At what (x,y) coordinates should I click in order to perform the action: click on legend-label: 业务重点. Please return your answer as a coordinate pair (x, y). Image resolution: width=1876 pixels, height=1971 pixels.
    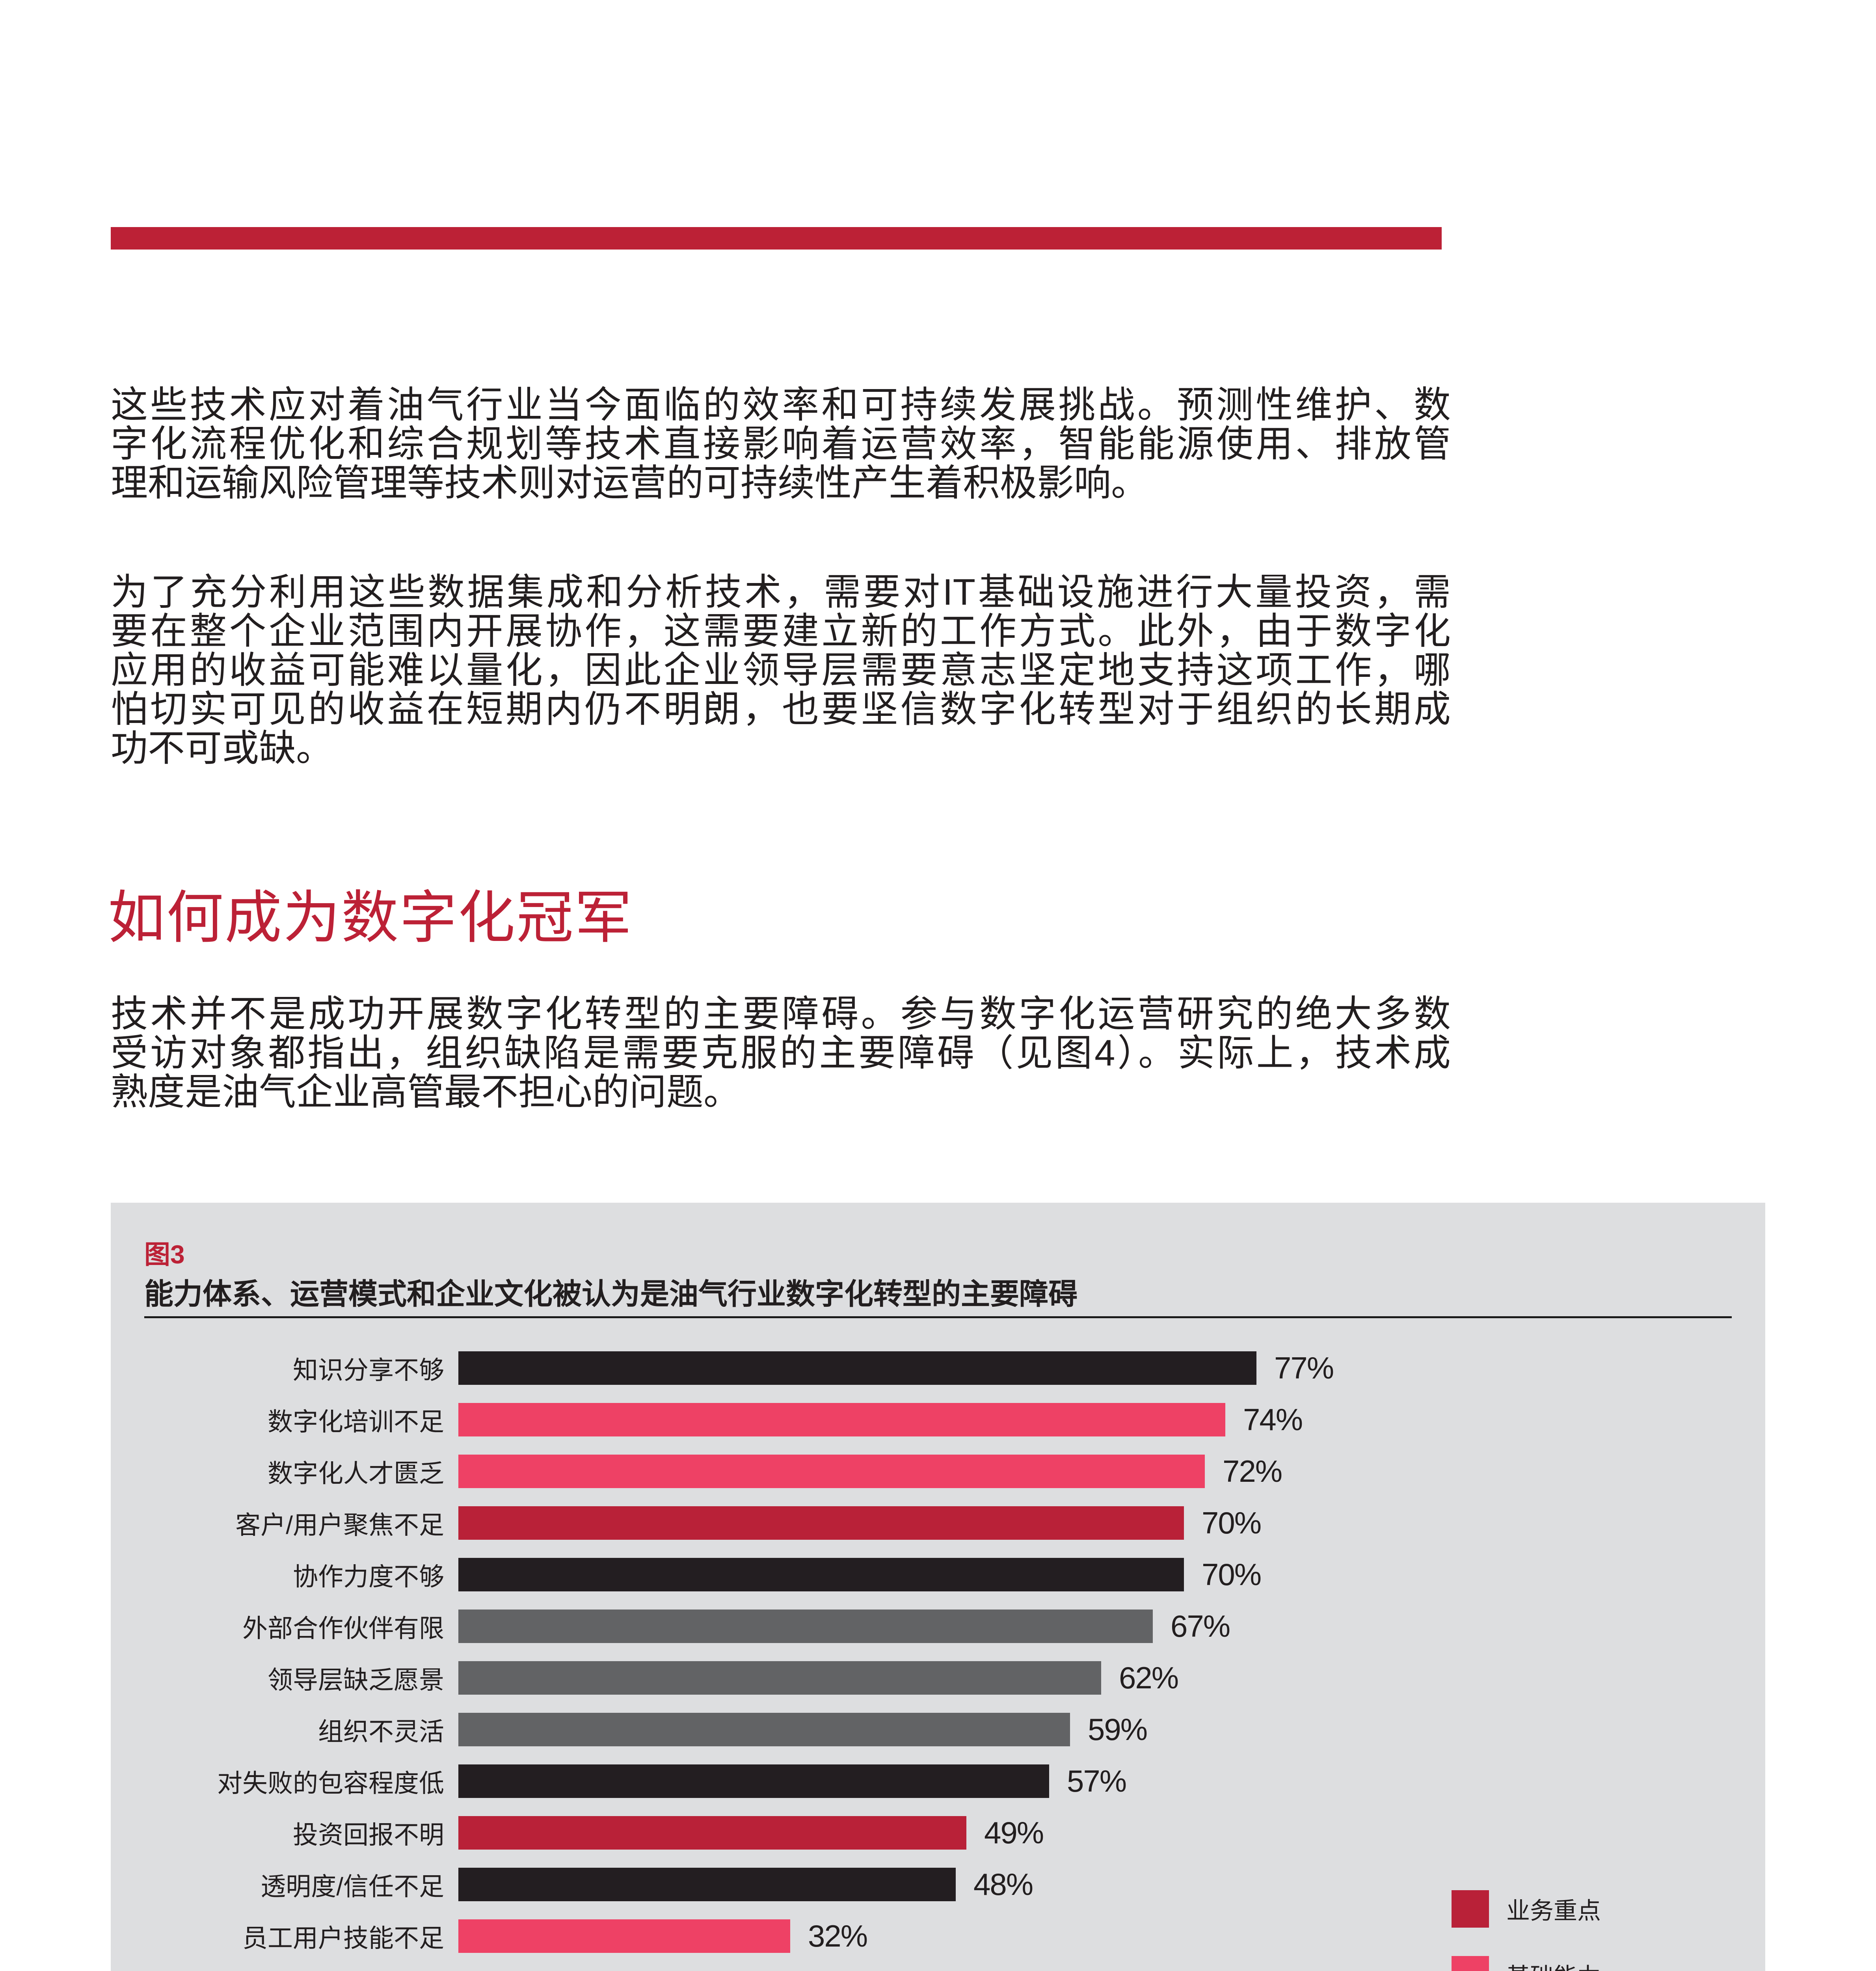
    Looking at the image, I should click on (1553, 1911).